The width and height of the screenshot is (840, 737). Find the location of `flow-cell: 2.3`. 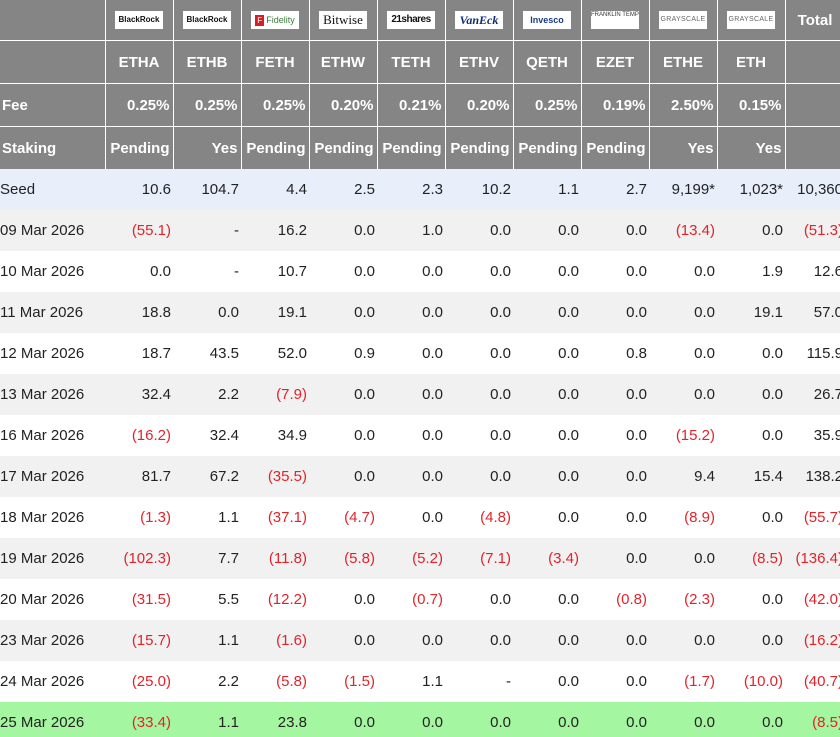

flow-cell: 2.3 is located at coordinates (411, 189).